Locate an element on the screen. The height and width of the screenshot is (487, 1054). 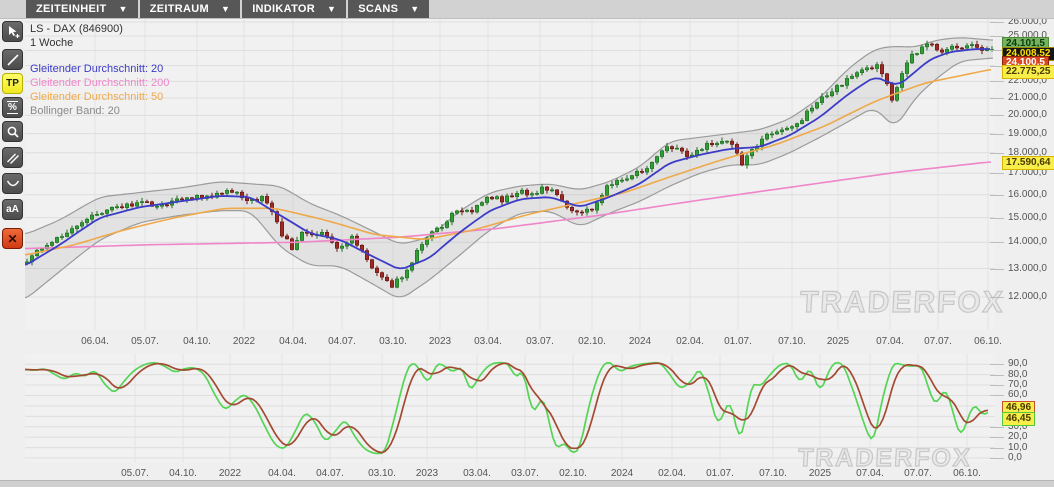
price-badge: 17.590,64 is located at coordinates (1028, 163).